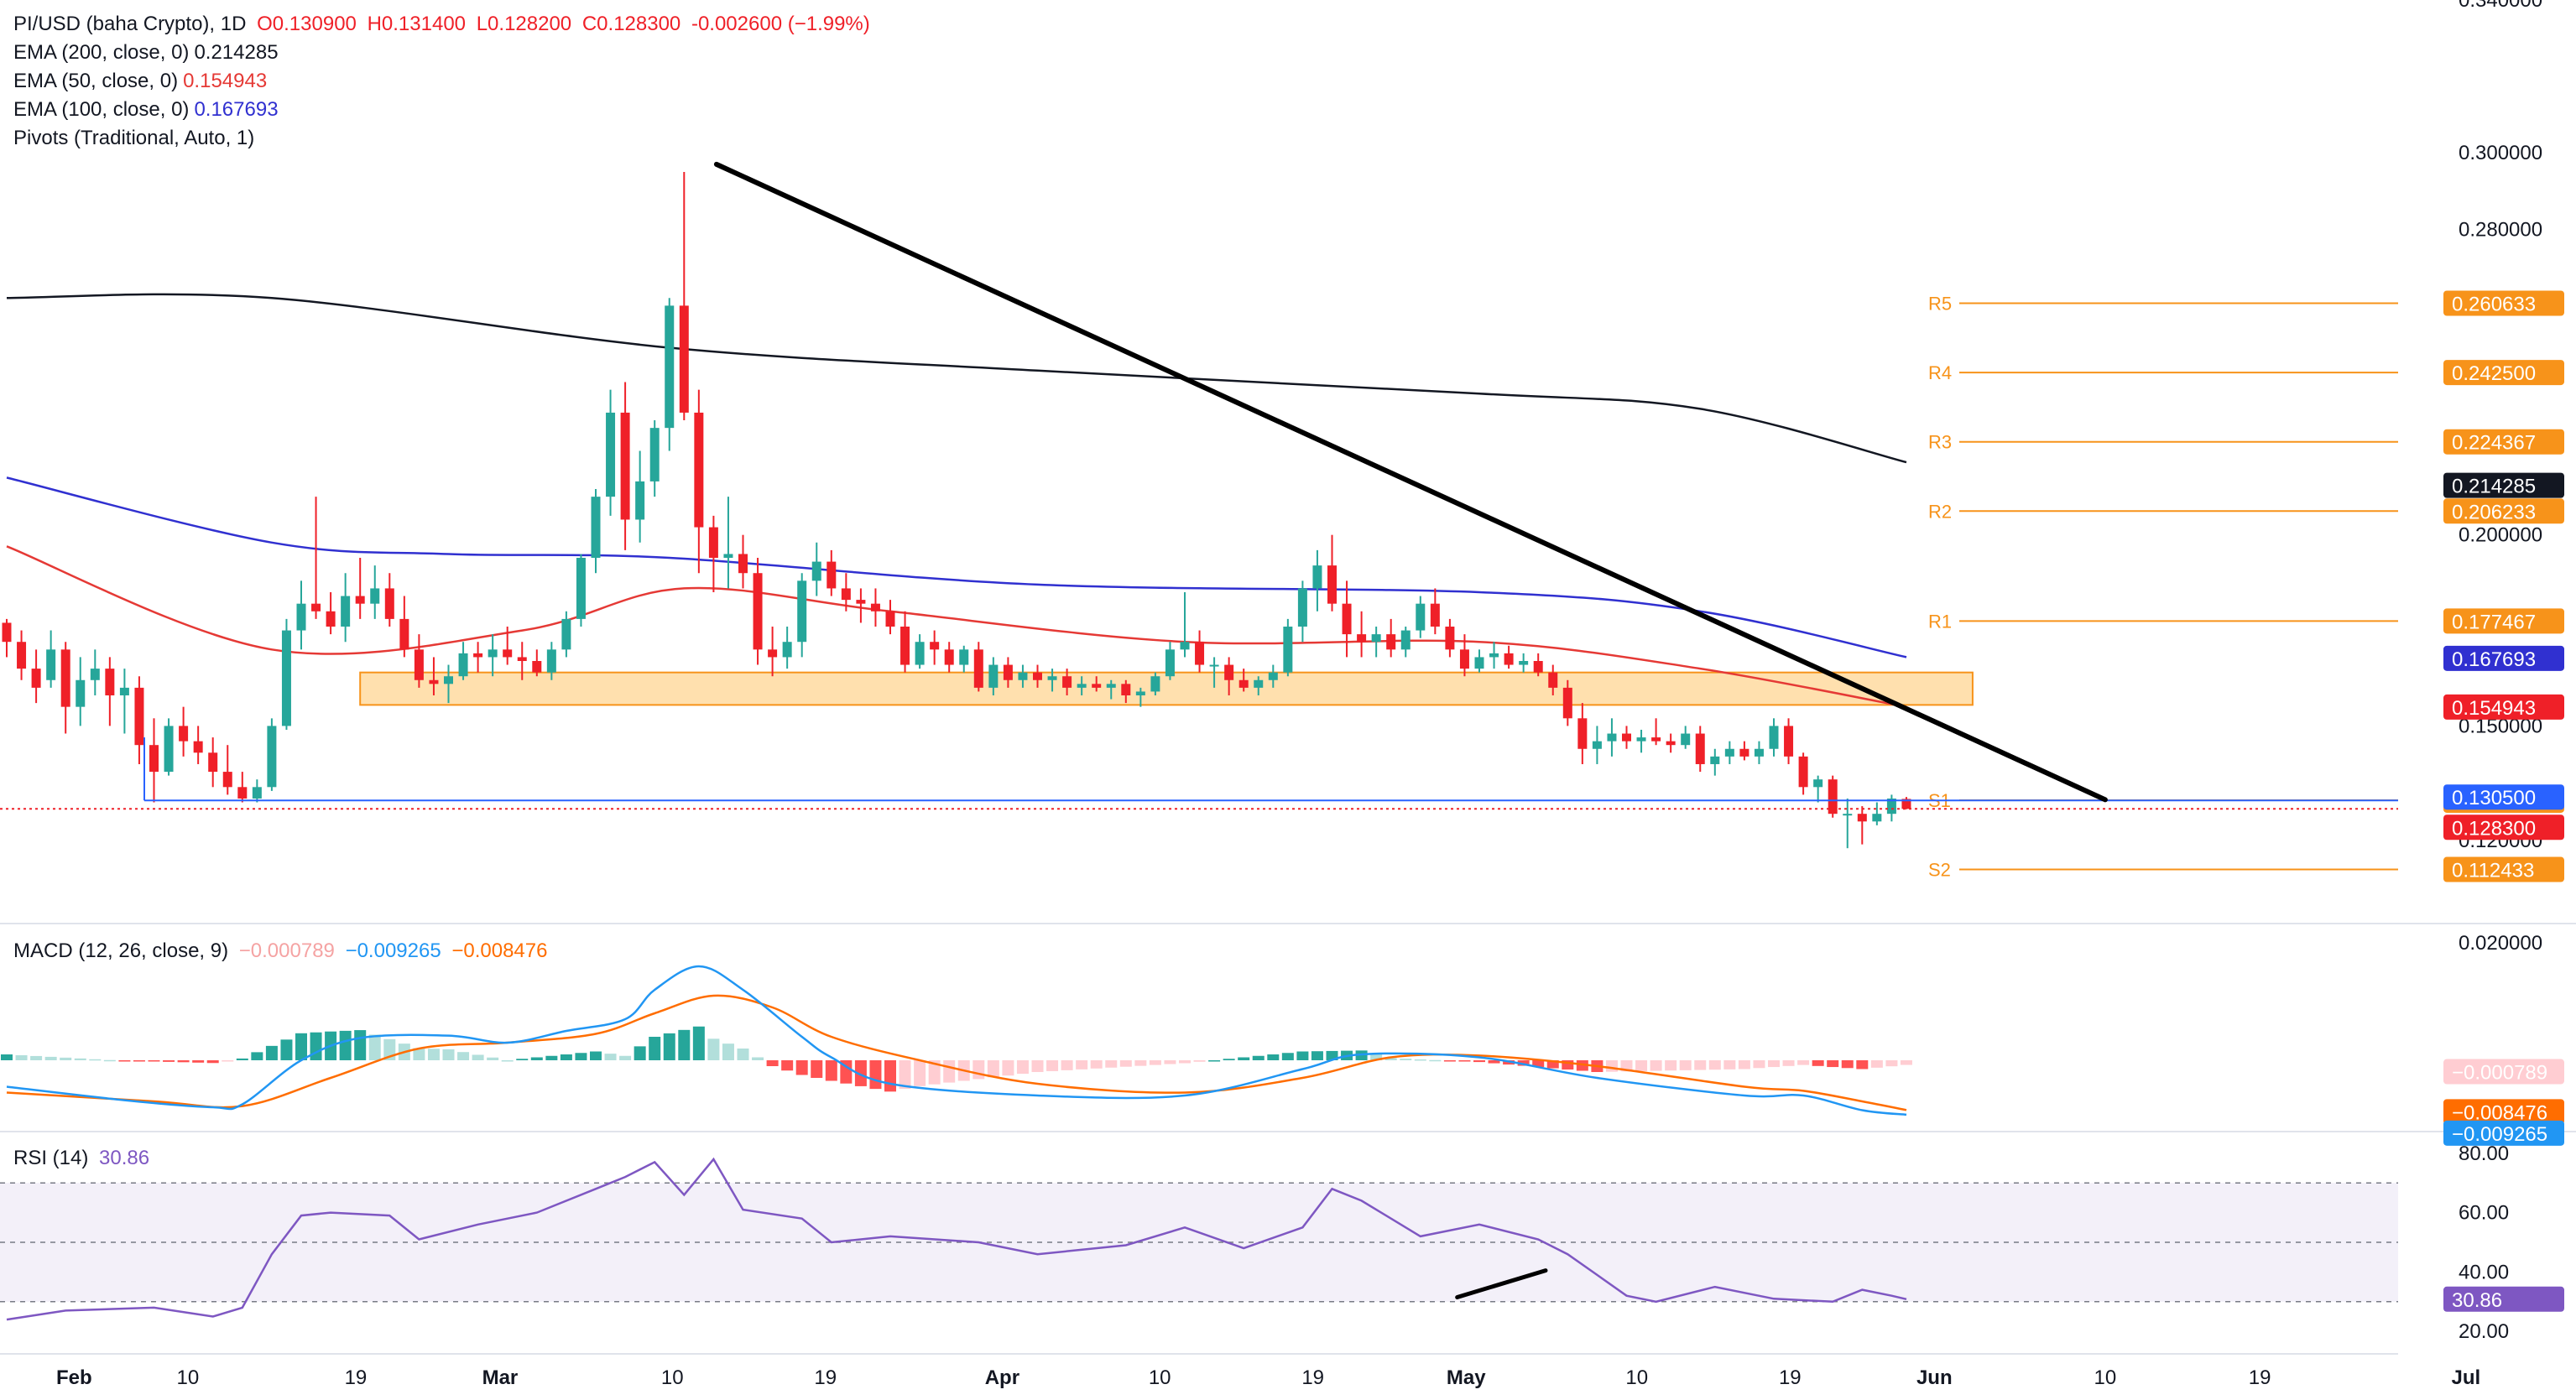  Describe the element at coordinates (2503, 303) in the screenshot. I see `pivot-tag-r5-bg` at that location.